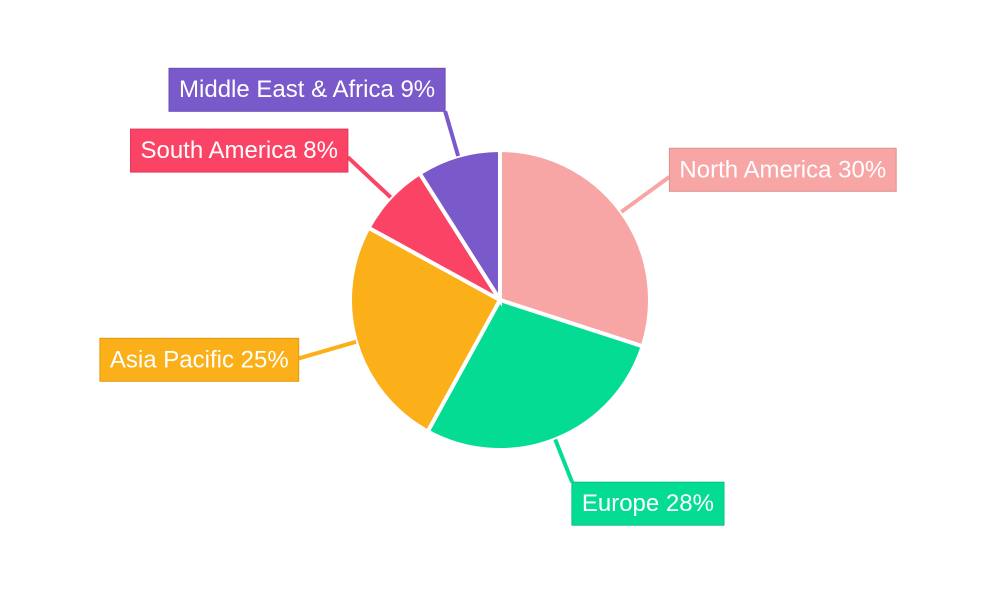  Describe the element at coordinates (648, 503) in the screenshot. I see `svg-text: Europe 28%` at that location.